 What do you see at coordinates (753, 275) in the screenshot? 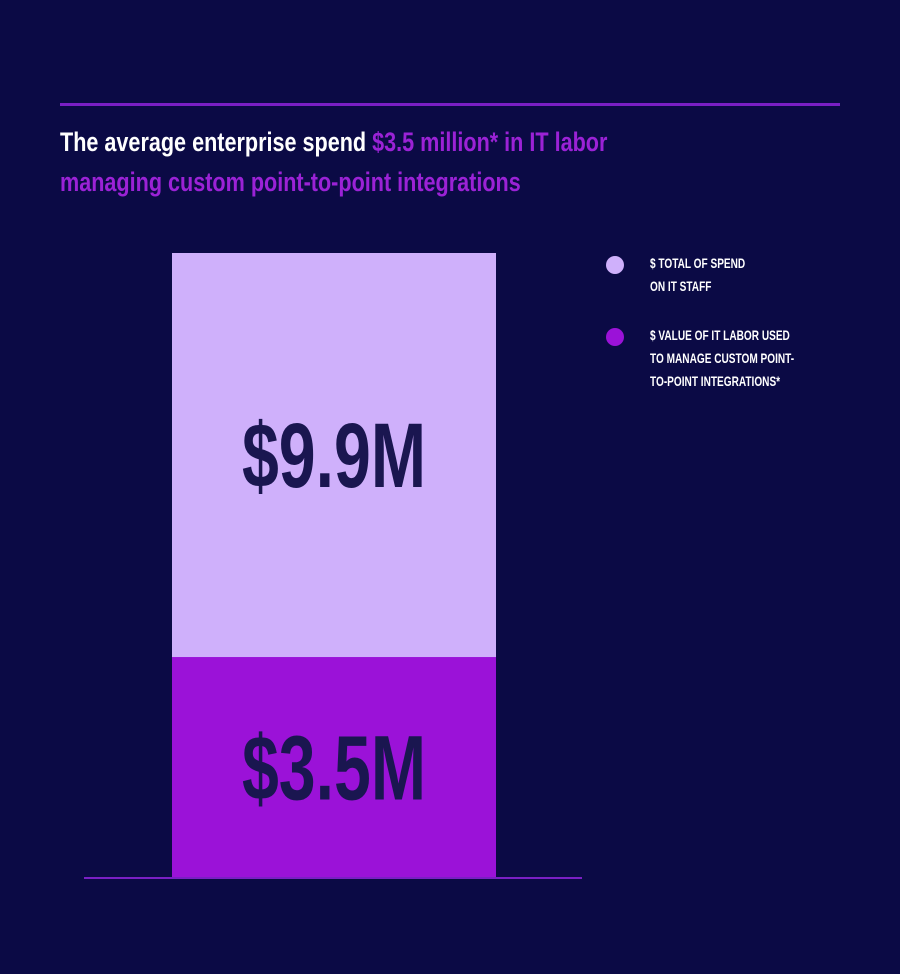
I see `legend-item-total: $ Total of spend on IT staff` at bounding box center [753, 275].